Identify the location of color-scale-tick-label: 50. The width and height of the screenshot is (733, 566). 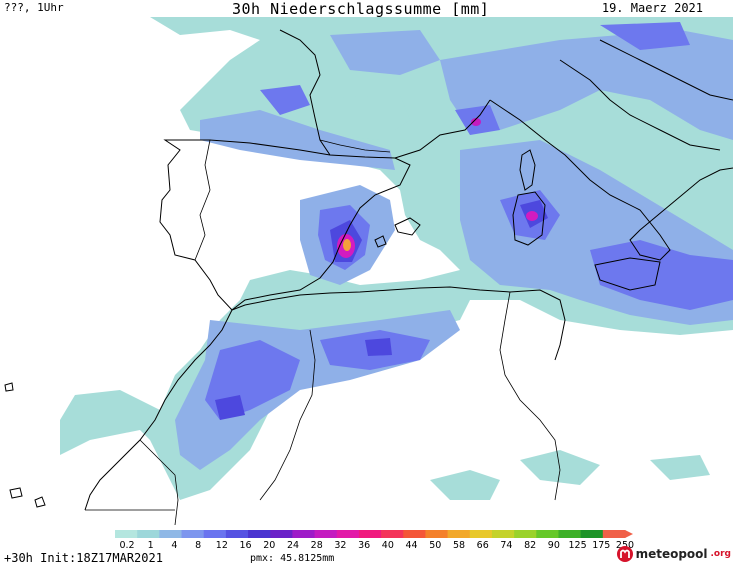
(435, 545).